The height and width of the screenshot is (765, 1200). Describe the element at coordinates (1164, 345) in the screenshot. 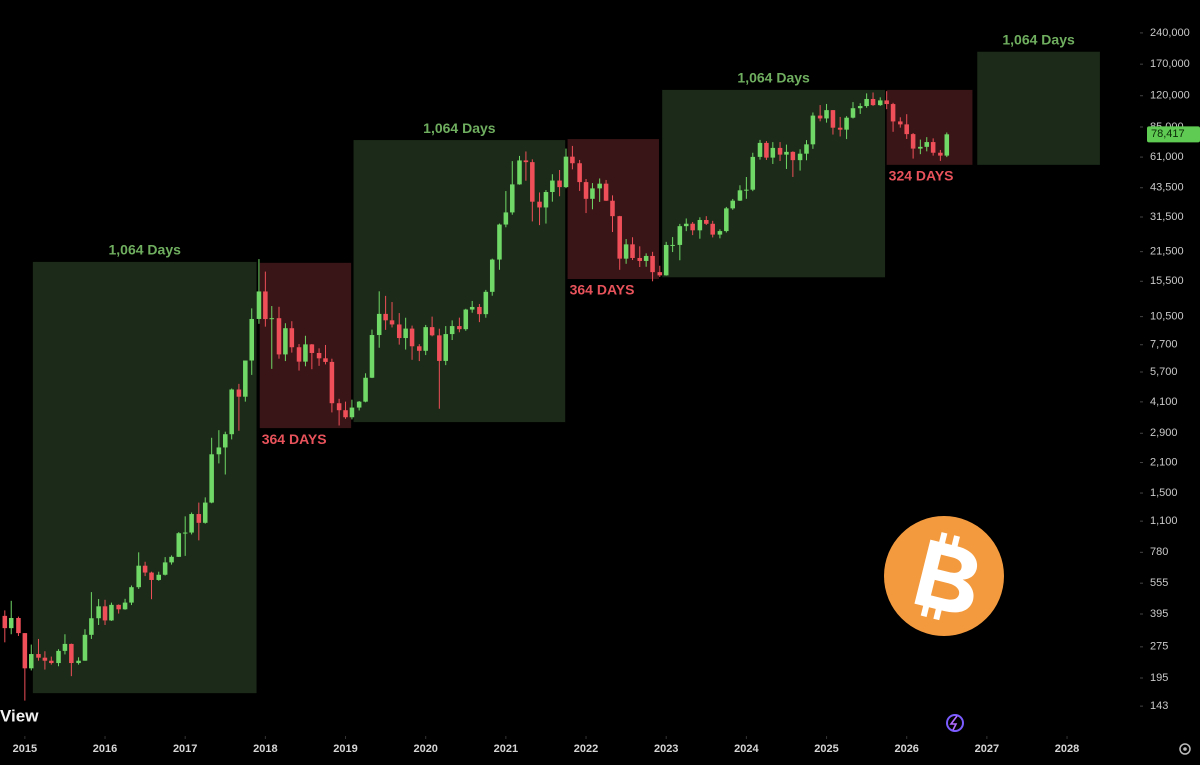

I see `y-tick-label: 7,700` at that location.